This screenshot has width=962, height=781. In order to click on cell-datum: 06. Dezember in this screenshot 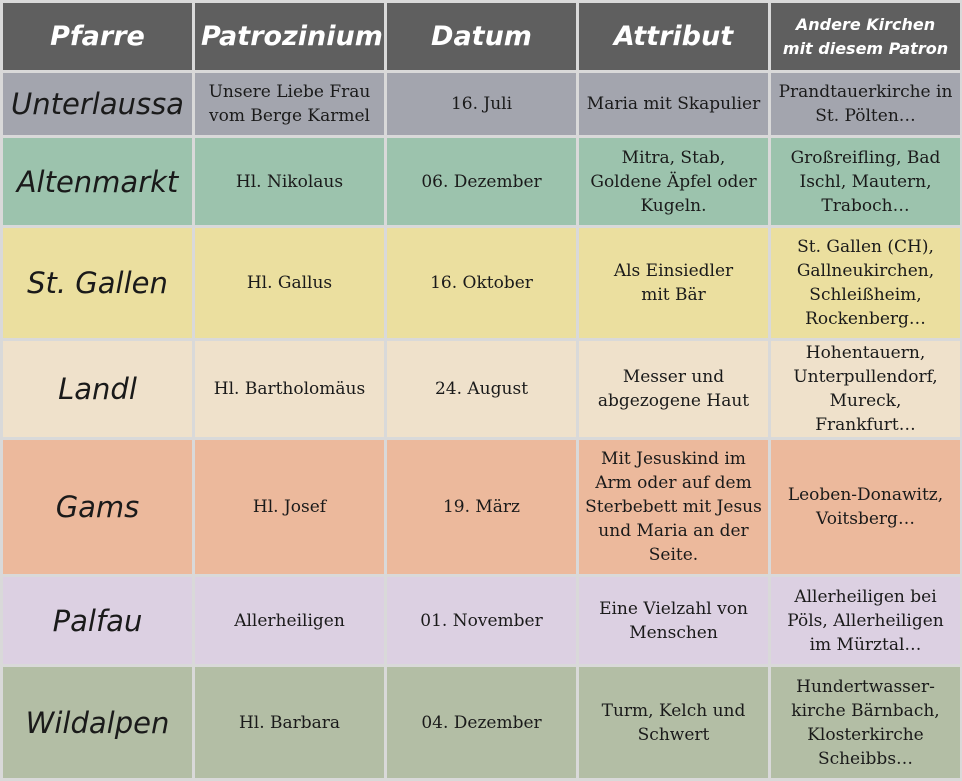, I will do `click(481, 181)`.